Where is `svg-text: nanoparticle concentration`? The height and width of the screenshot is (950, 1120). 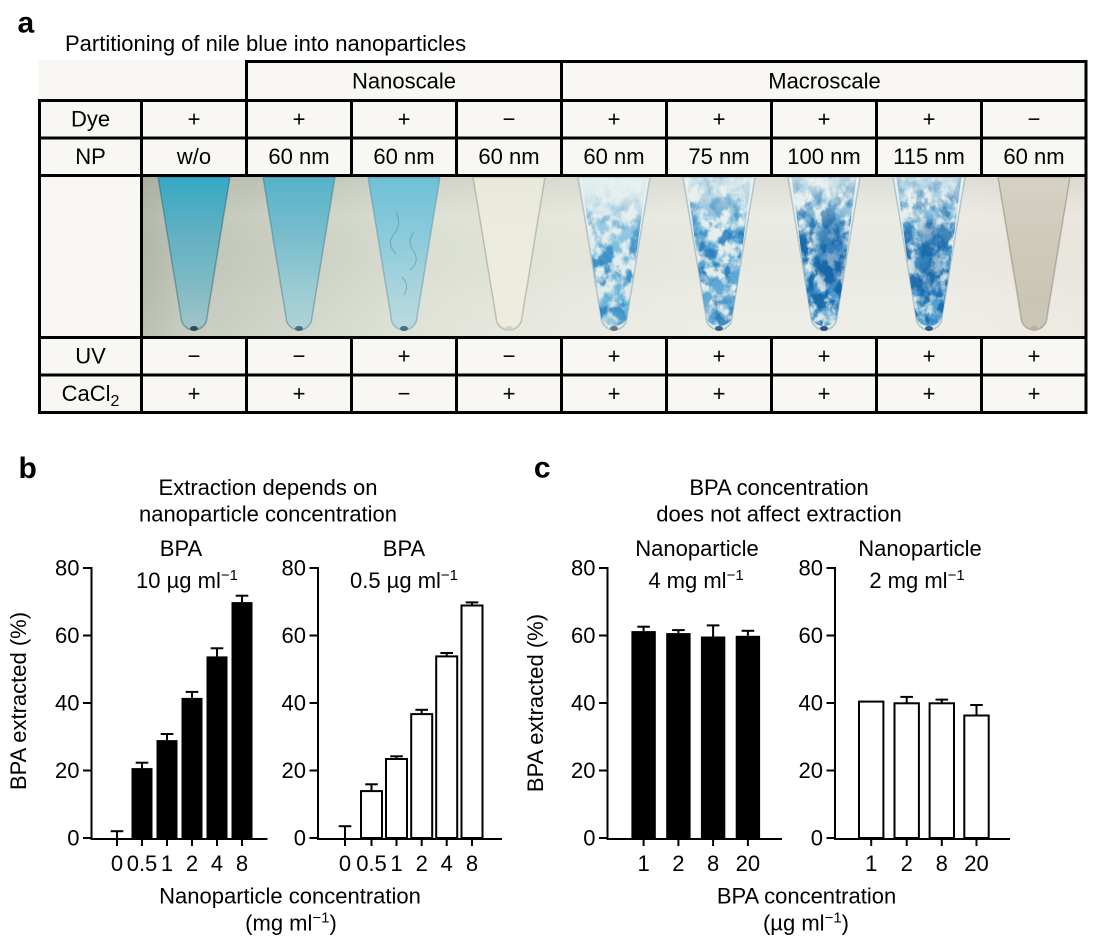
svg-text: nanoparticle concentration is located at coordinates (268, 514).